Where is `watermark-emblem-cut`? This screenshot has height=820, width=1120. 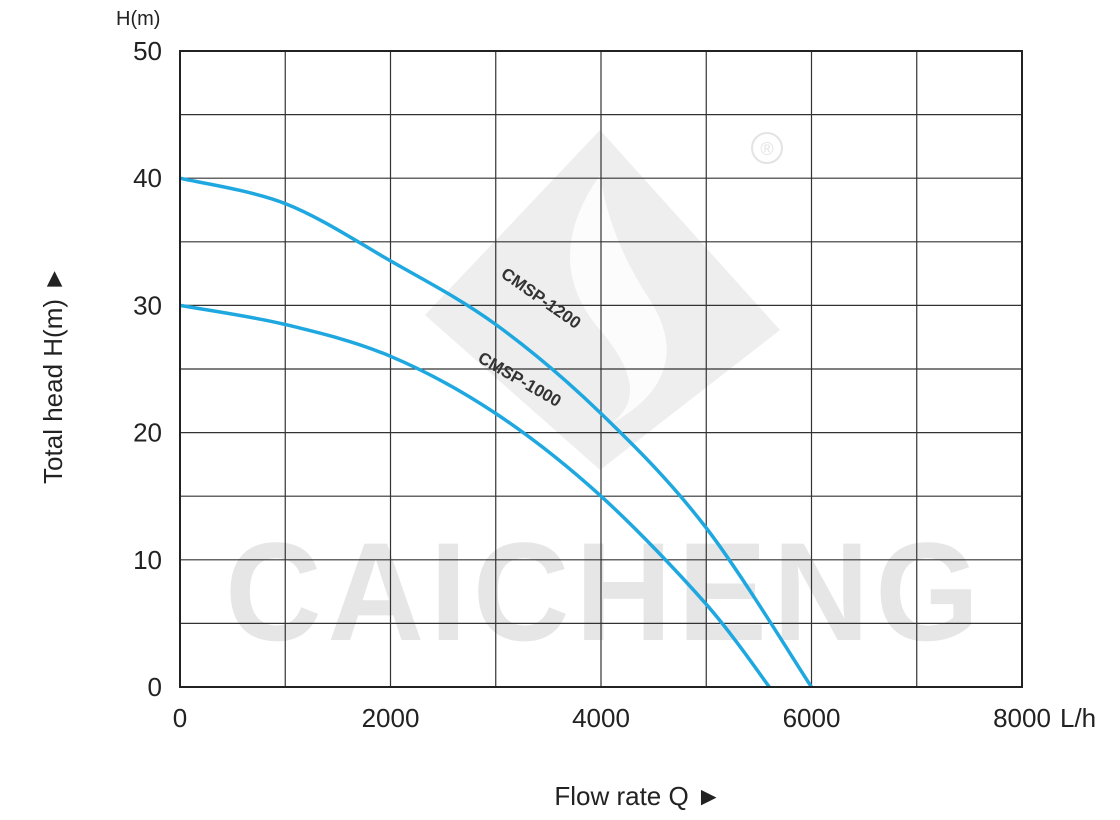
watermark-emblem-cut is located at coordinates (618, 302).